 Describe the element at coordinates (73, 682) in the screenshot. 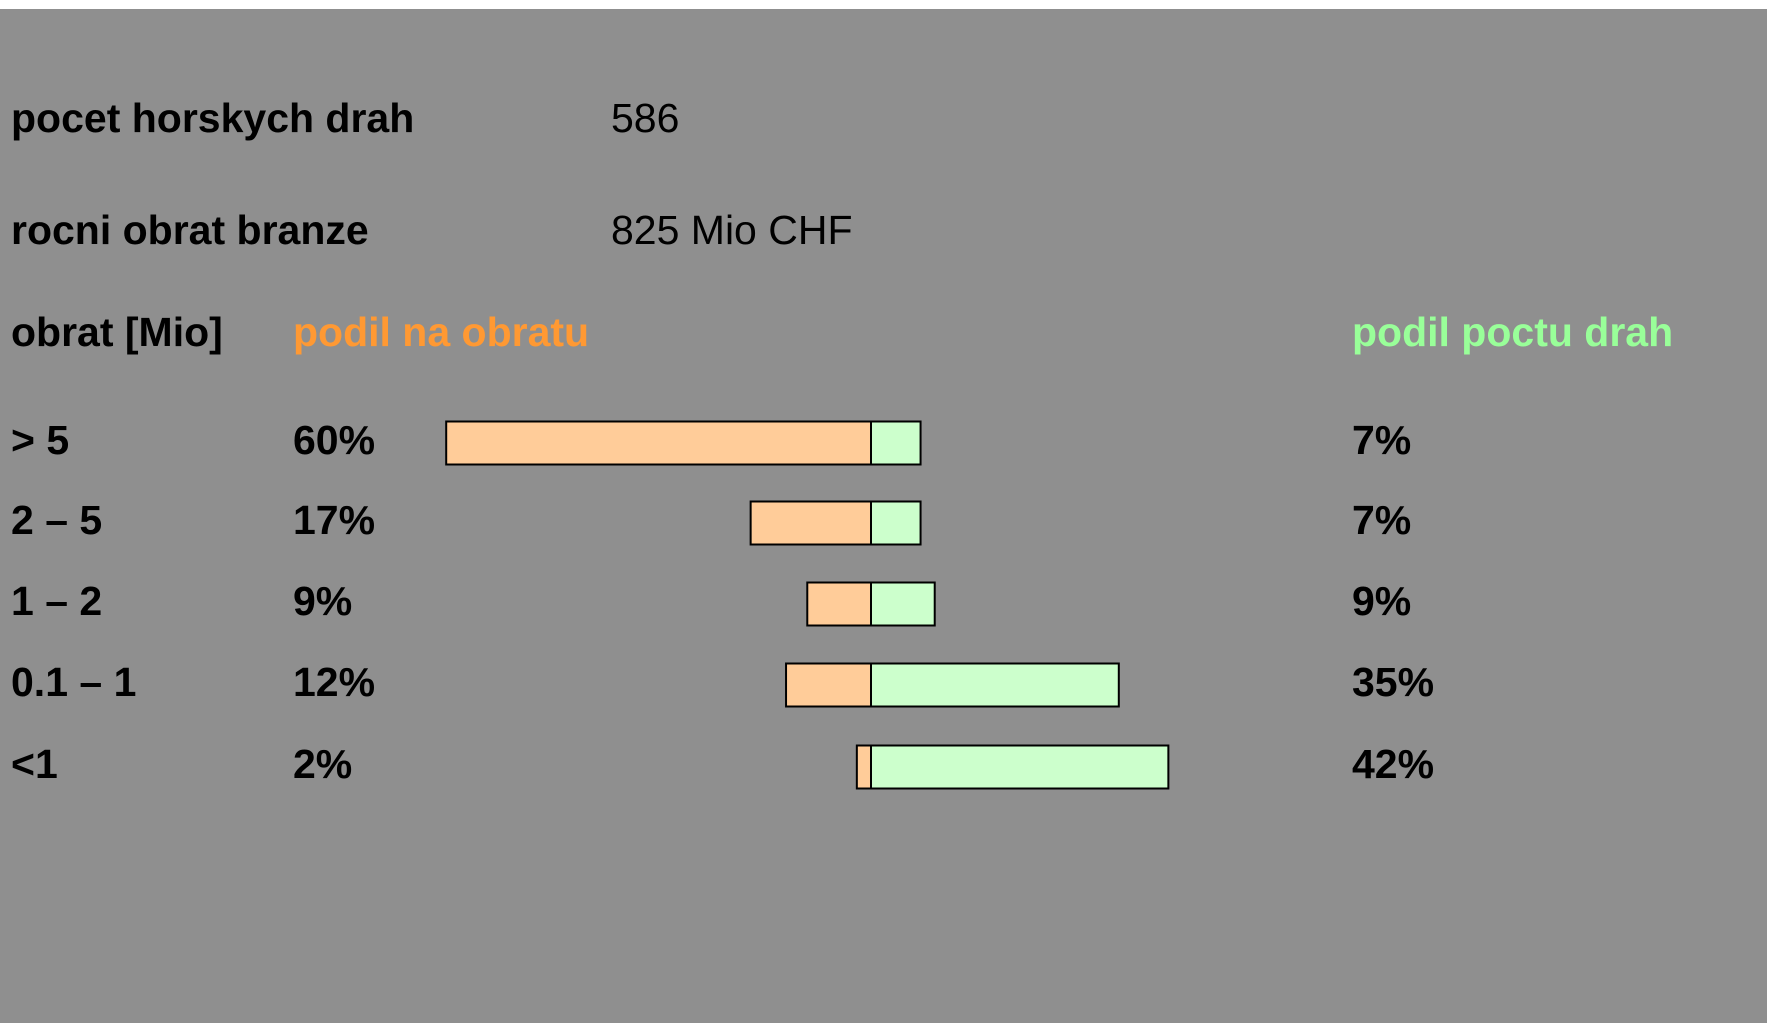

I see `category-label: 0.1 – 1` at that location.